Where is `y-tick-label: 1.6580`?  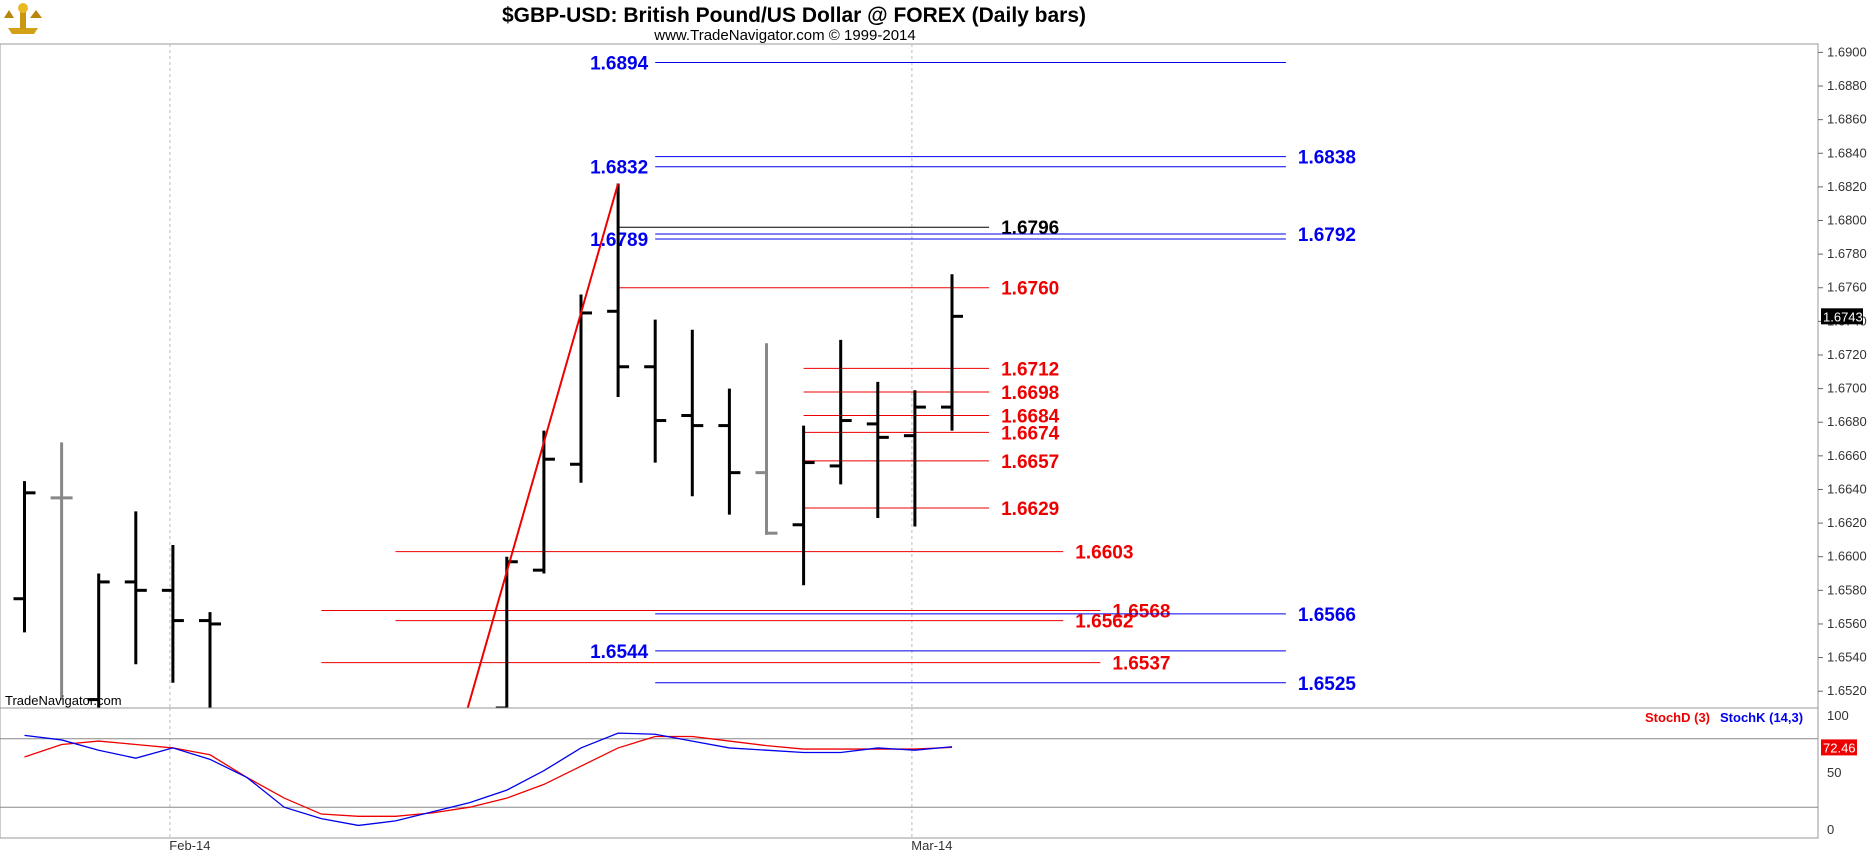
y-tick-label: 1.6580 is located at coordinates (1847, 589).